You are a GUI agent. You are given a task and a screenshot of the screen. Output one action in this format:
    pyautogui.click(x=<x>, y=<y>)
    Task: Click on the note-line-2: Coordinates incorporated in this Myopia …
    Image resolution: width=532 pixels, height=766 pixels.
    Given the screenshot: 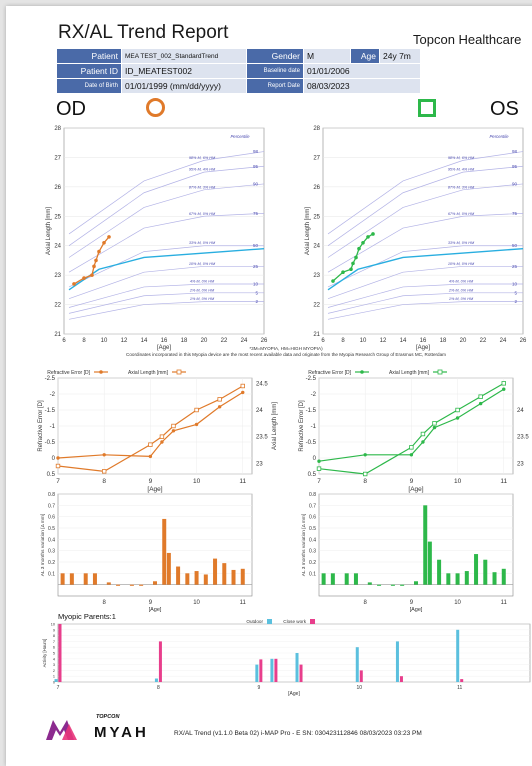 What is the action you would take?
    pyautogui.click(x=286, y=354)
    